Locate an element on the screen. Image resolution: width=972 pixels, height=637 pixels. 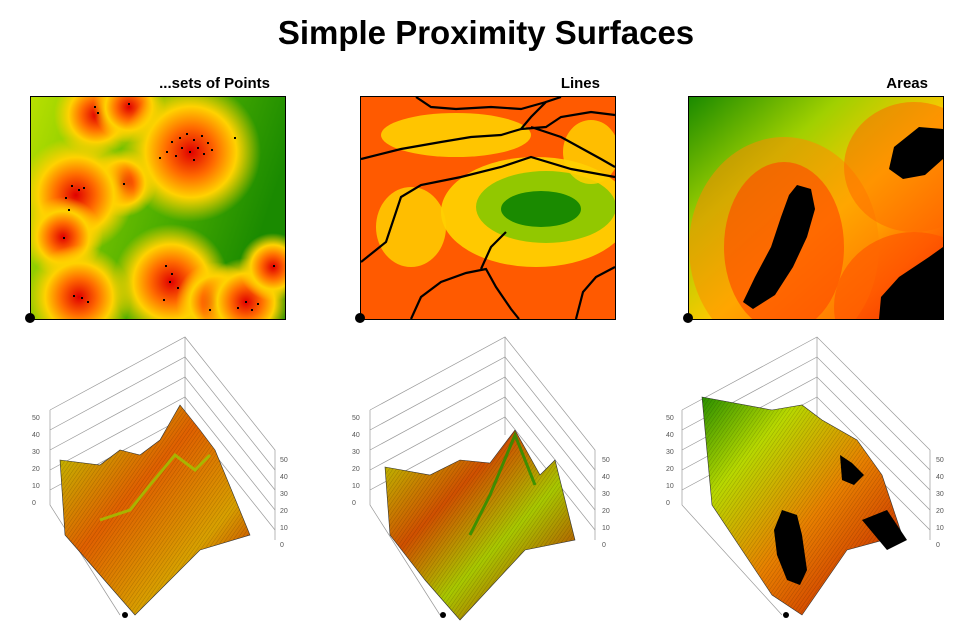
axis-frame is located at coordinates (482, 476).